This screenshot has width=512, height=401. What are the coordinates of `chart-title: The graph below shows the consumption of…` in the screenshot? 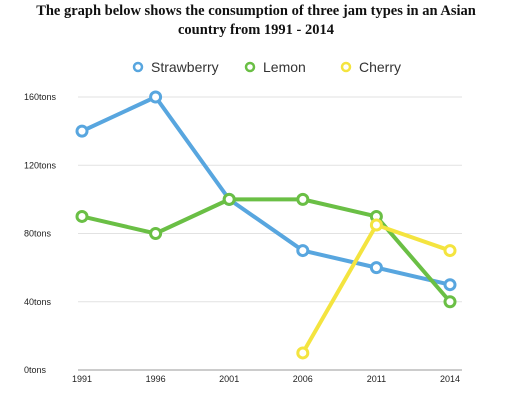 It's located at (256, 21).